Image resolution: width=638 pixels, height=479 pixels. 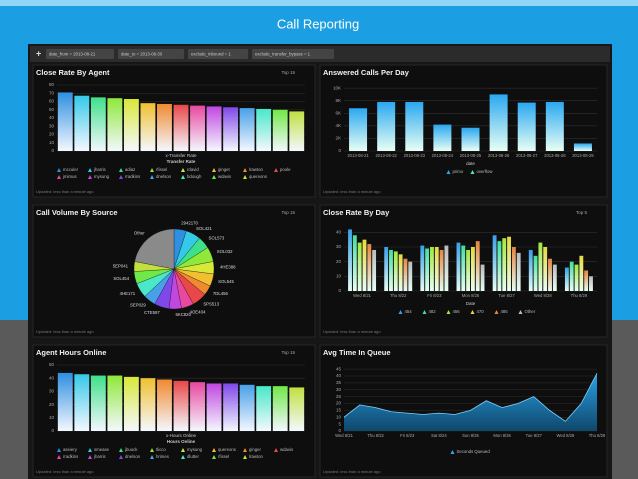 I want to click on y-tick-label: 4K, so click(x=338, y=125).